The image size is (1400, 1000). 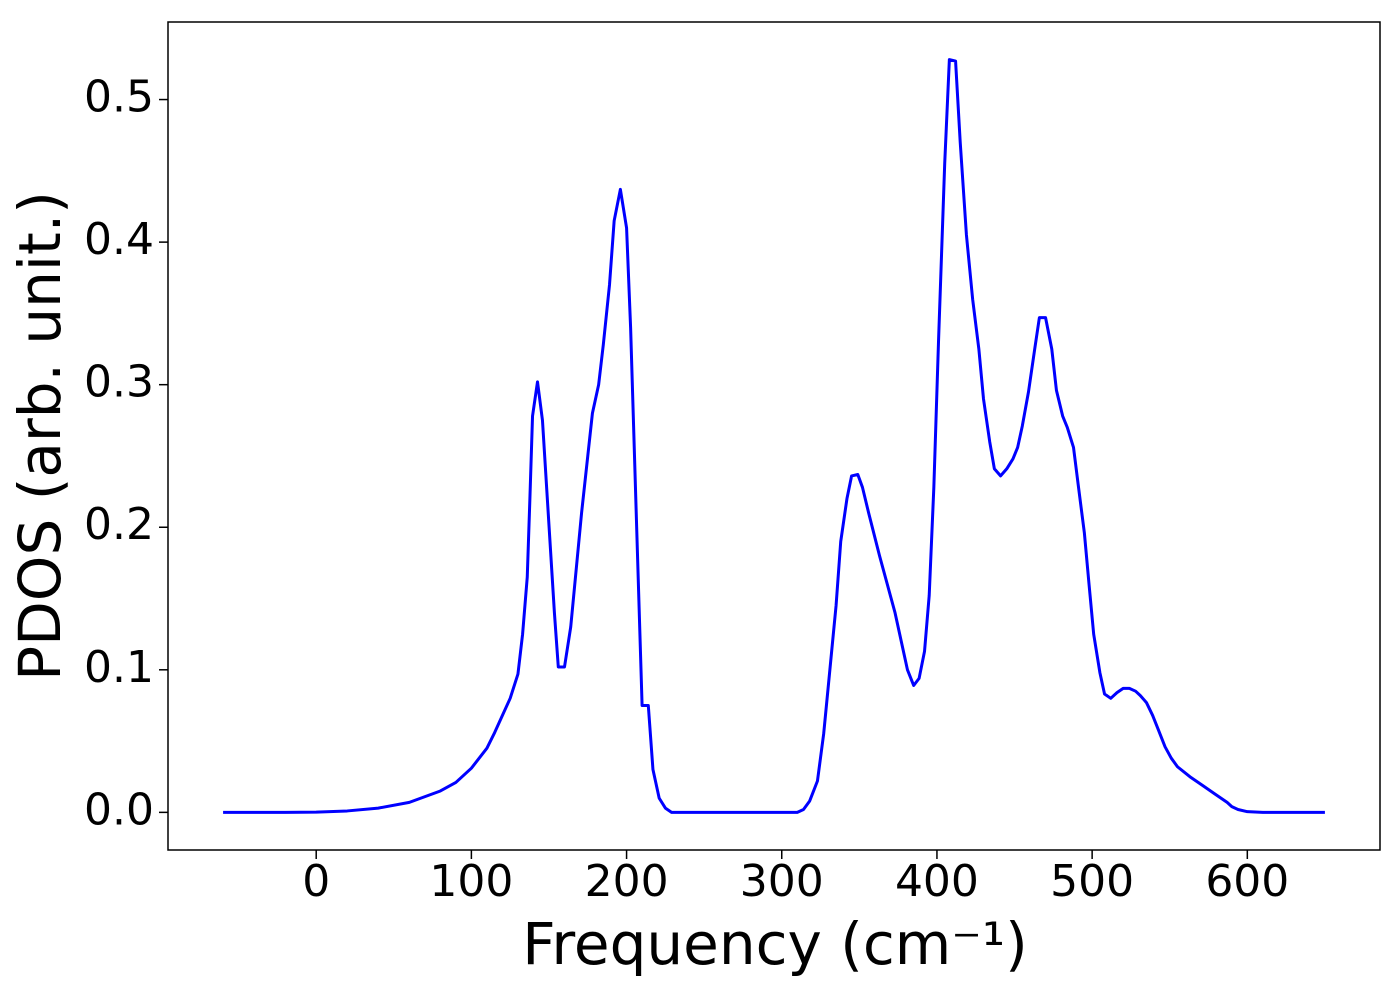 What do you see at coordinates (775, 944) in the screenshot?
I see `x-axis-label: Frequency (cm⁻¹)` at bounding box center [775, 944].